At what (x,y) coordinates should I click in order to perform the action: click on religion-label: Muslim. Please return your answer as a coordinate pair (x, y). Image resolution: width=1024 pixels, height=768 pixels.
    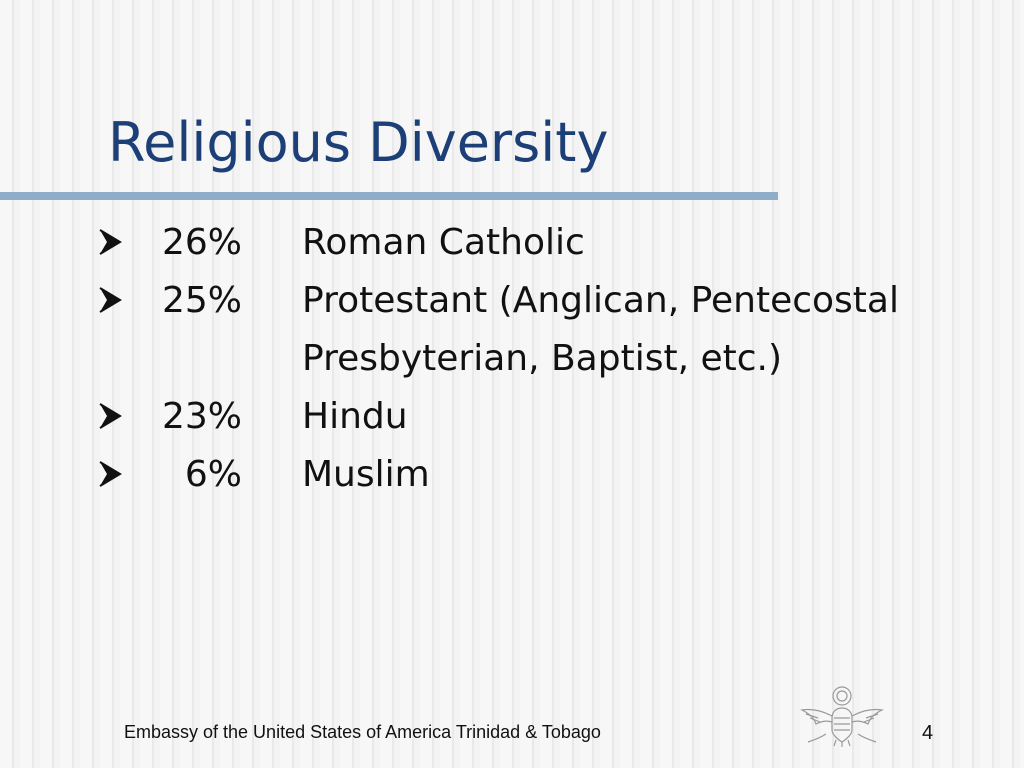
    Looking at the image, I should click on (366, 474).